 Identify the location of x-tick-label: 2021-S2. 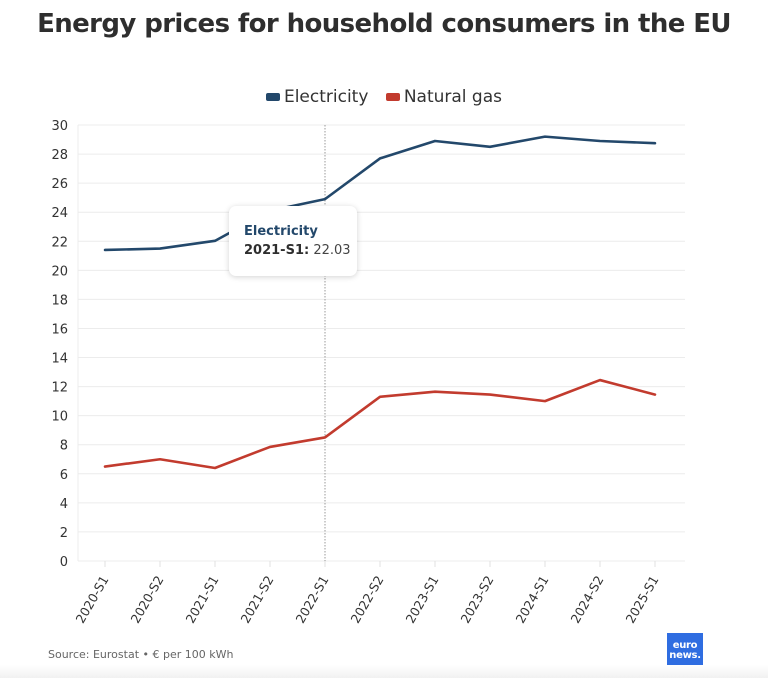
(256, 599).